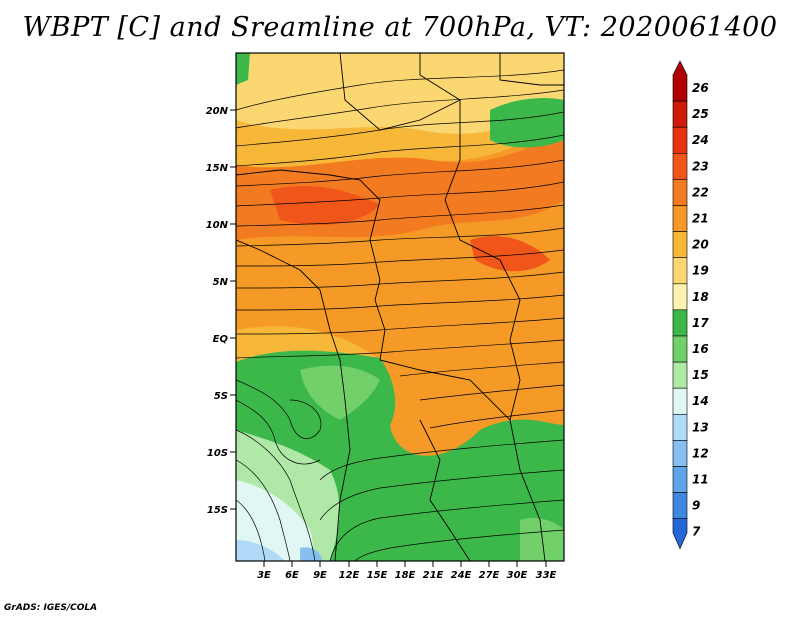  What do you see at coordinates (700, 192) in the screenshot?
I see `colorbar-label: 22` at bounding box center [700, 192].